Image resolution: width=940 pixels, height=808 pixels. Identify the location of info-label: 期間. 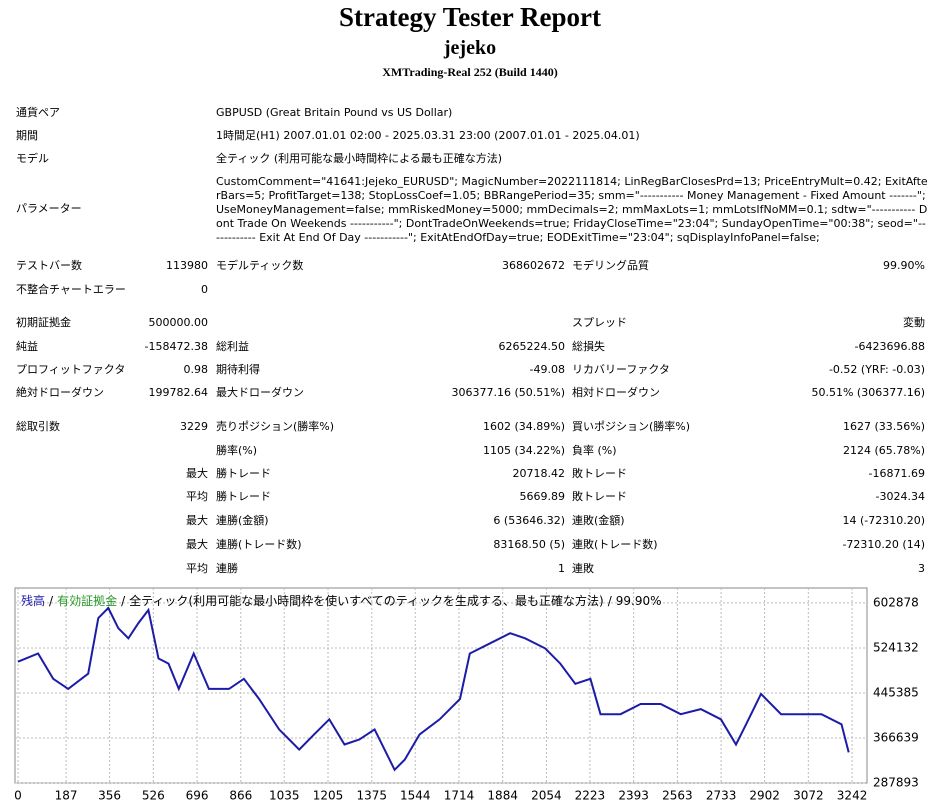
(27, 135).